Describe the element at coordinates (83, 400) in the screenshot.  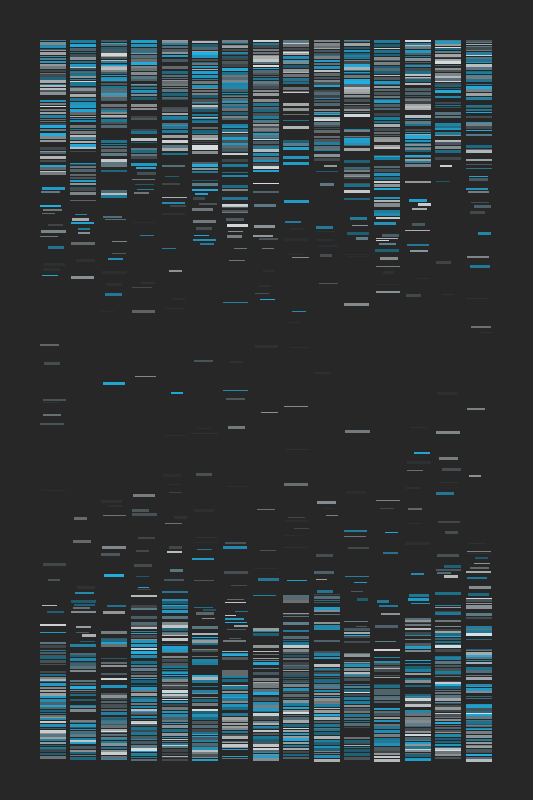
I see `stripe-column` at that location.